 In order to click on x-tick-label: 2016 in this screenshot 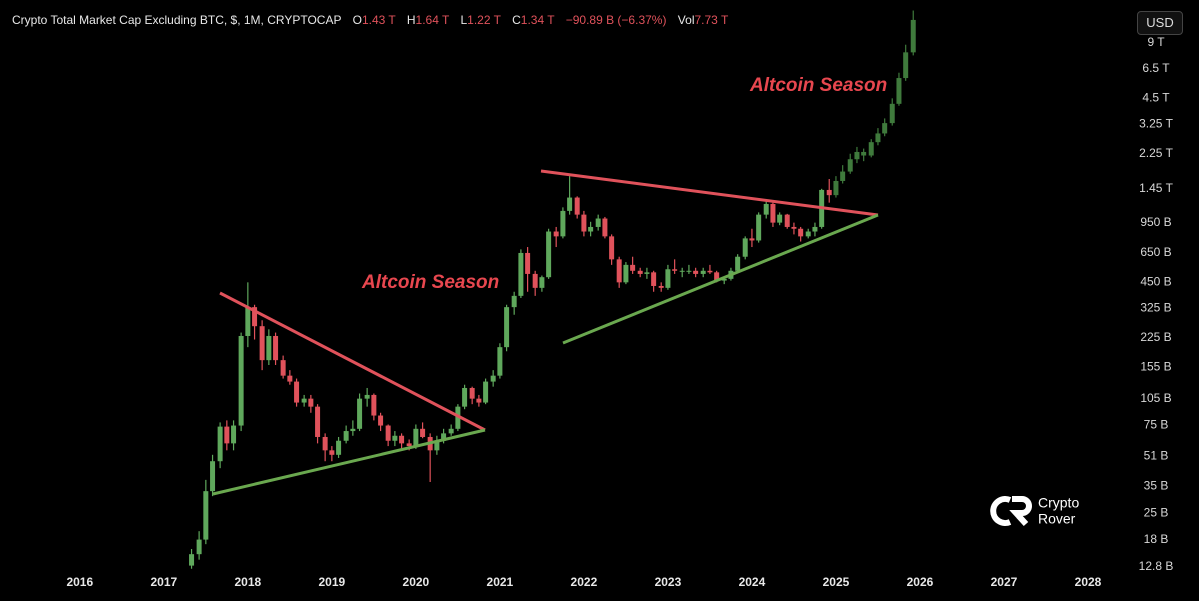, I will do `click(79, 582)`.